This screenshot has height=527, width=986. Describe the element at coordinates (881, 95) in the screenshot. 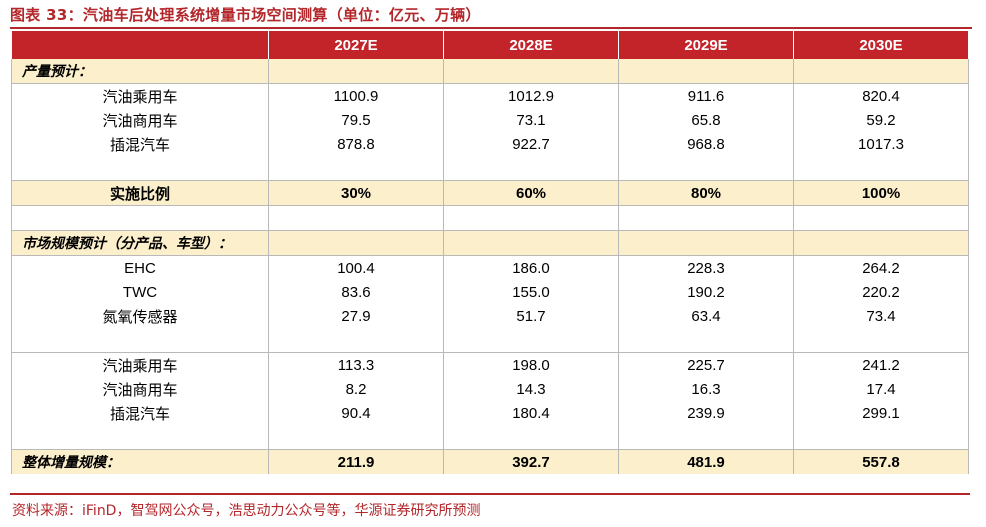

I see `cell: 820.4` at that location.